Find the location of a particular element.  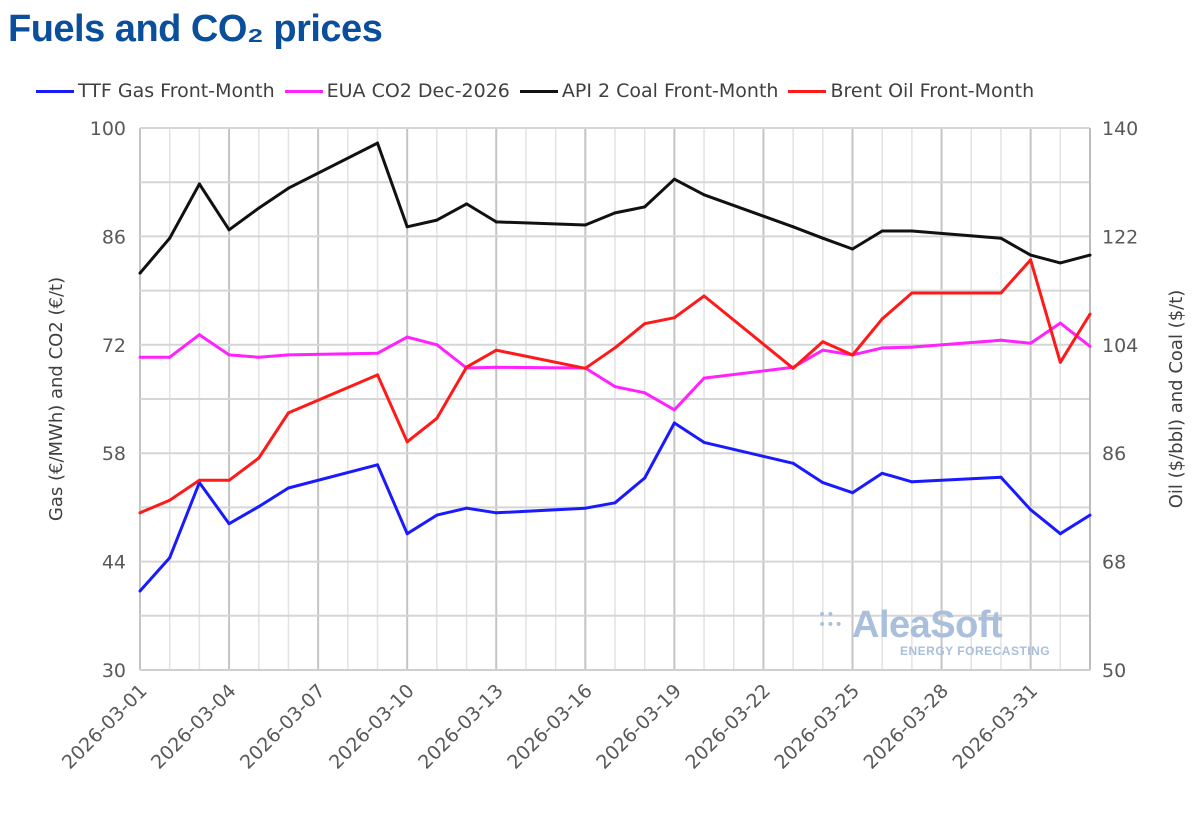

y-left-tick-label: 72 is located at coordinates (114, 346).